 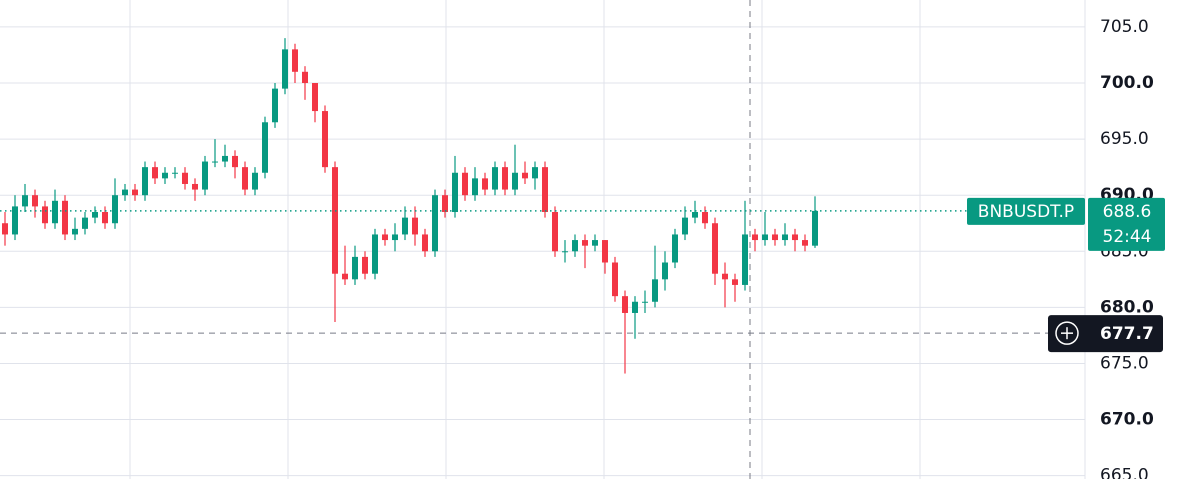 I want to click on y-tick-label: 705.0, so click(x=1124, y=27).